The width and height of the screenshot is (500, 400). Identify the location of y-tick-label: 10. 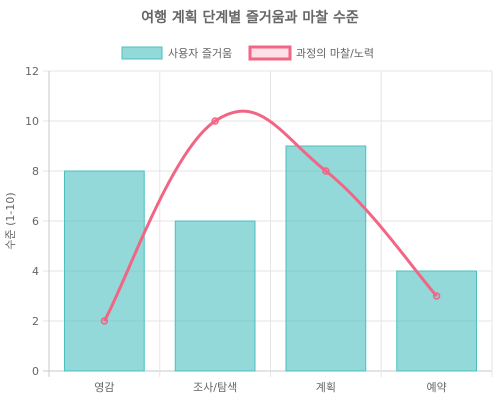
(32, 121).